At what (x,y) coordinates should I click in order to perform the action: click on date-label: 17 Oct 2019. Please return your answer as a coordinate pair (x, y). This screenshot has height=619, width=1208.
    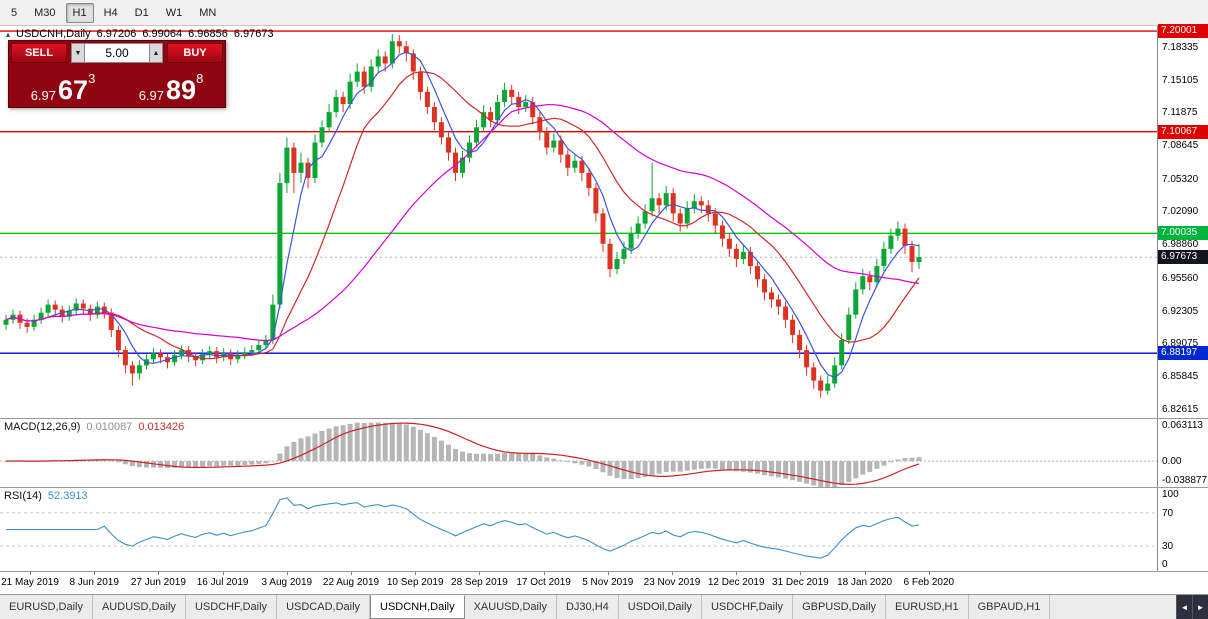
    Looking at the image, I should click on (543, 582).